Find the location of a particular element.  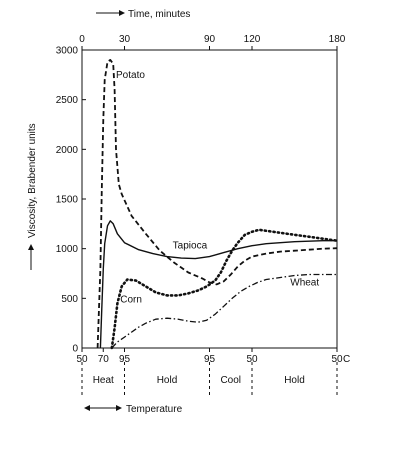

y-tick-label: 2500 is located at coordinates (67, 100).